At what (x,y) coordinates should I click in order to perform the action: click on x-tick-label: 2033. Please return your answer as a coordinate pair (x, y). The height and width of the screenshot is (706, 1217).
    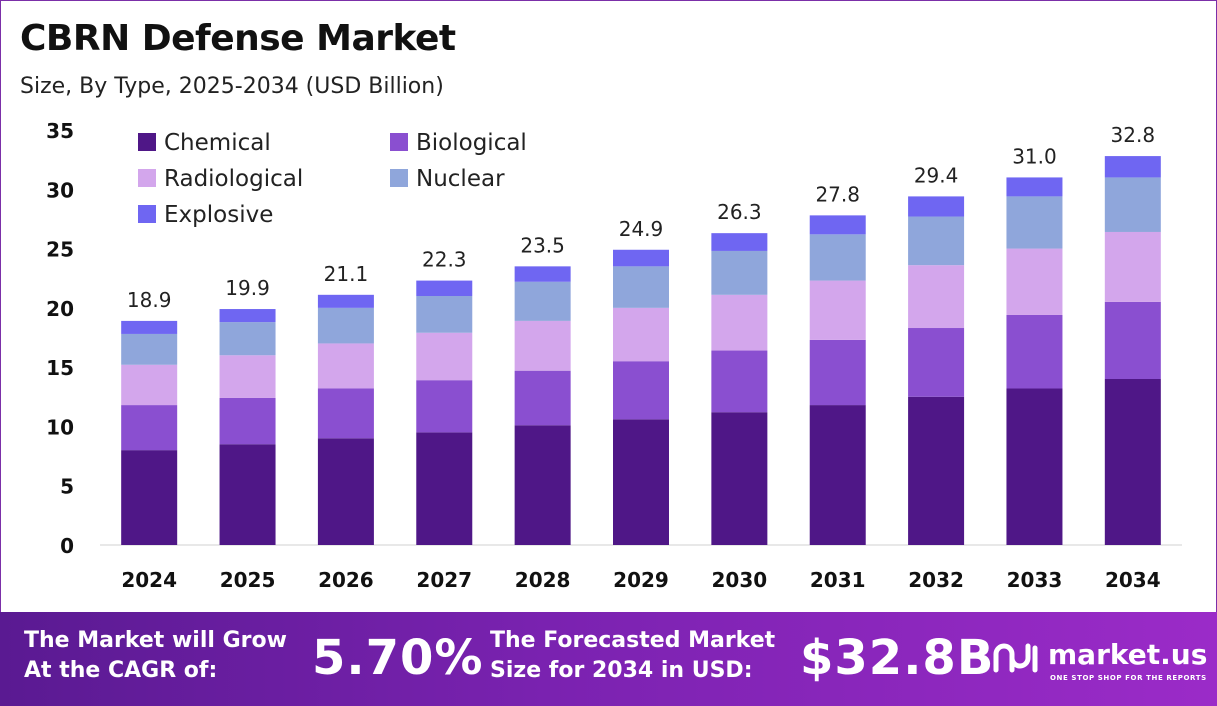
    Looking at the image, I should click on (1035, 580).